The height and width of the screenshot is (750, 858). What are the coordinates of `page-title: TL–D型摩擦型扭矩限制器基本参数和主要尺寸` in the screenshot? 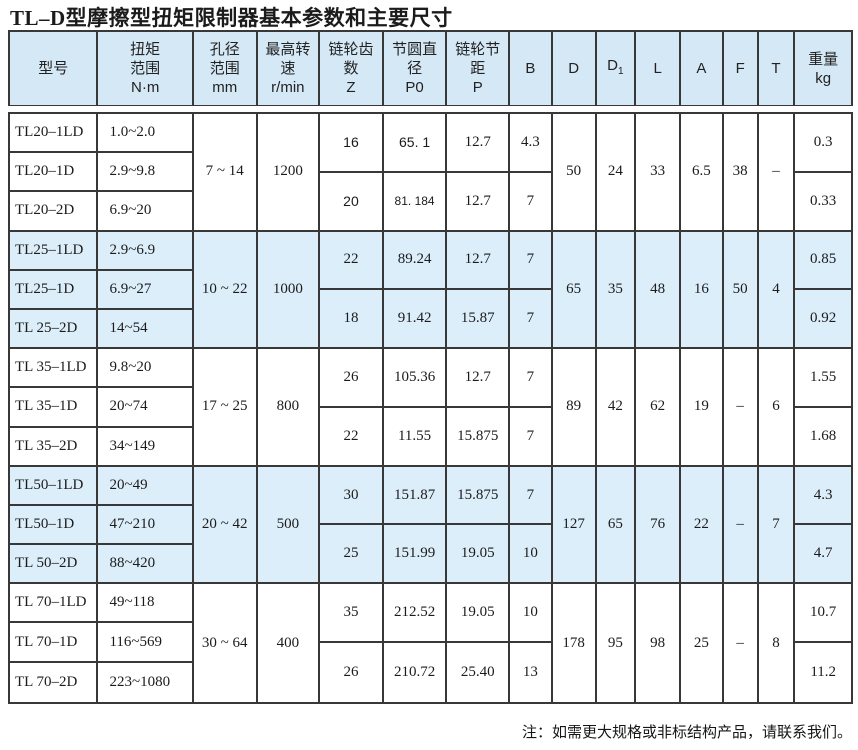 It's located at (231, 18).